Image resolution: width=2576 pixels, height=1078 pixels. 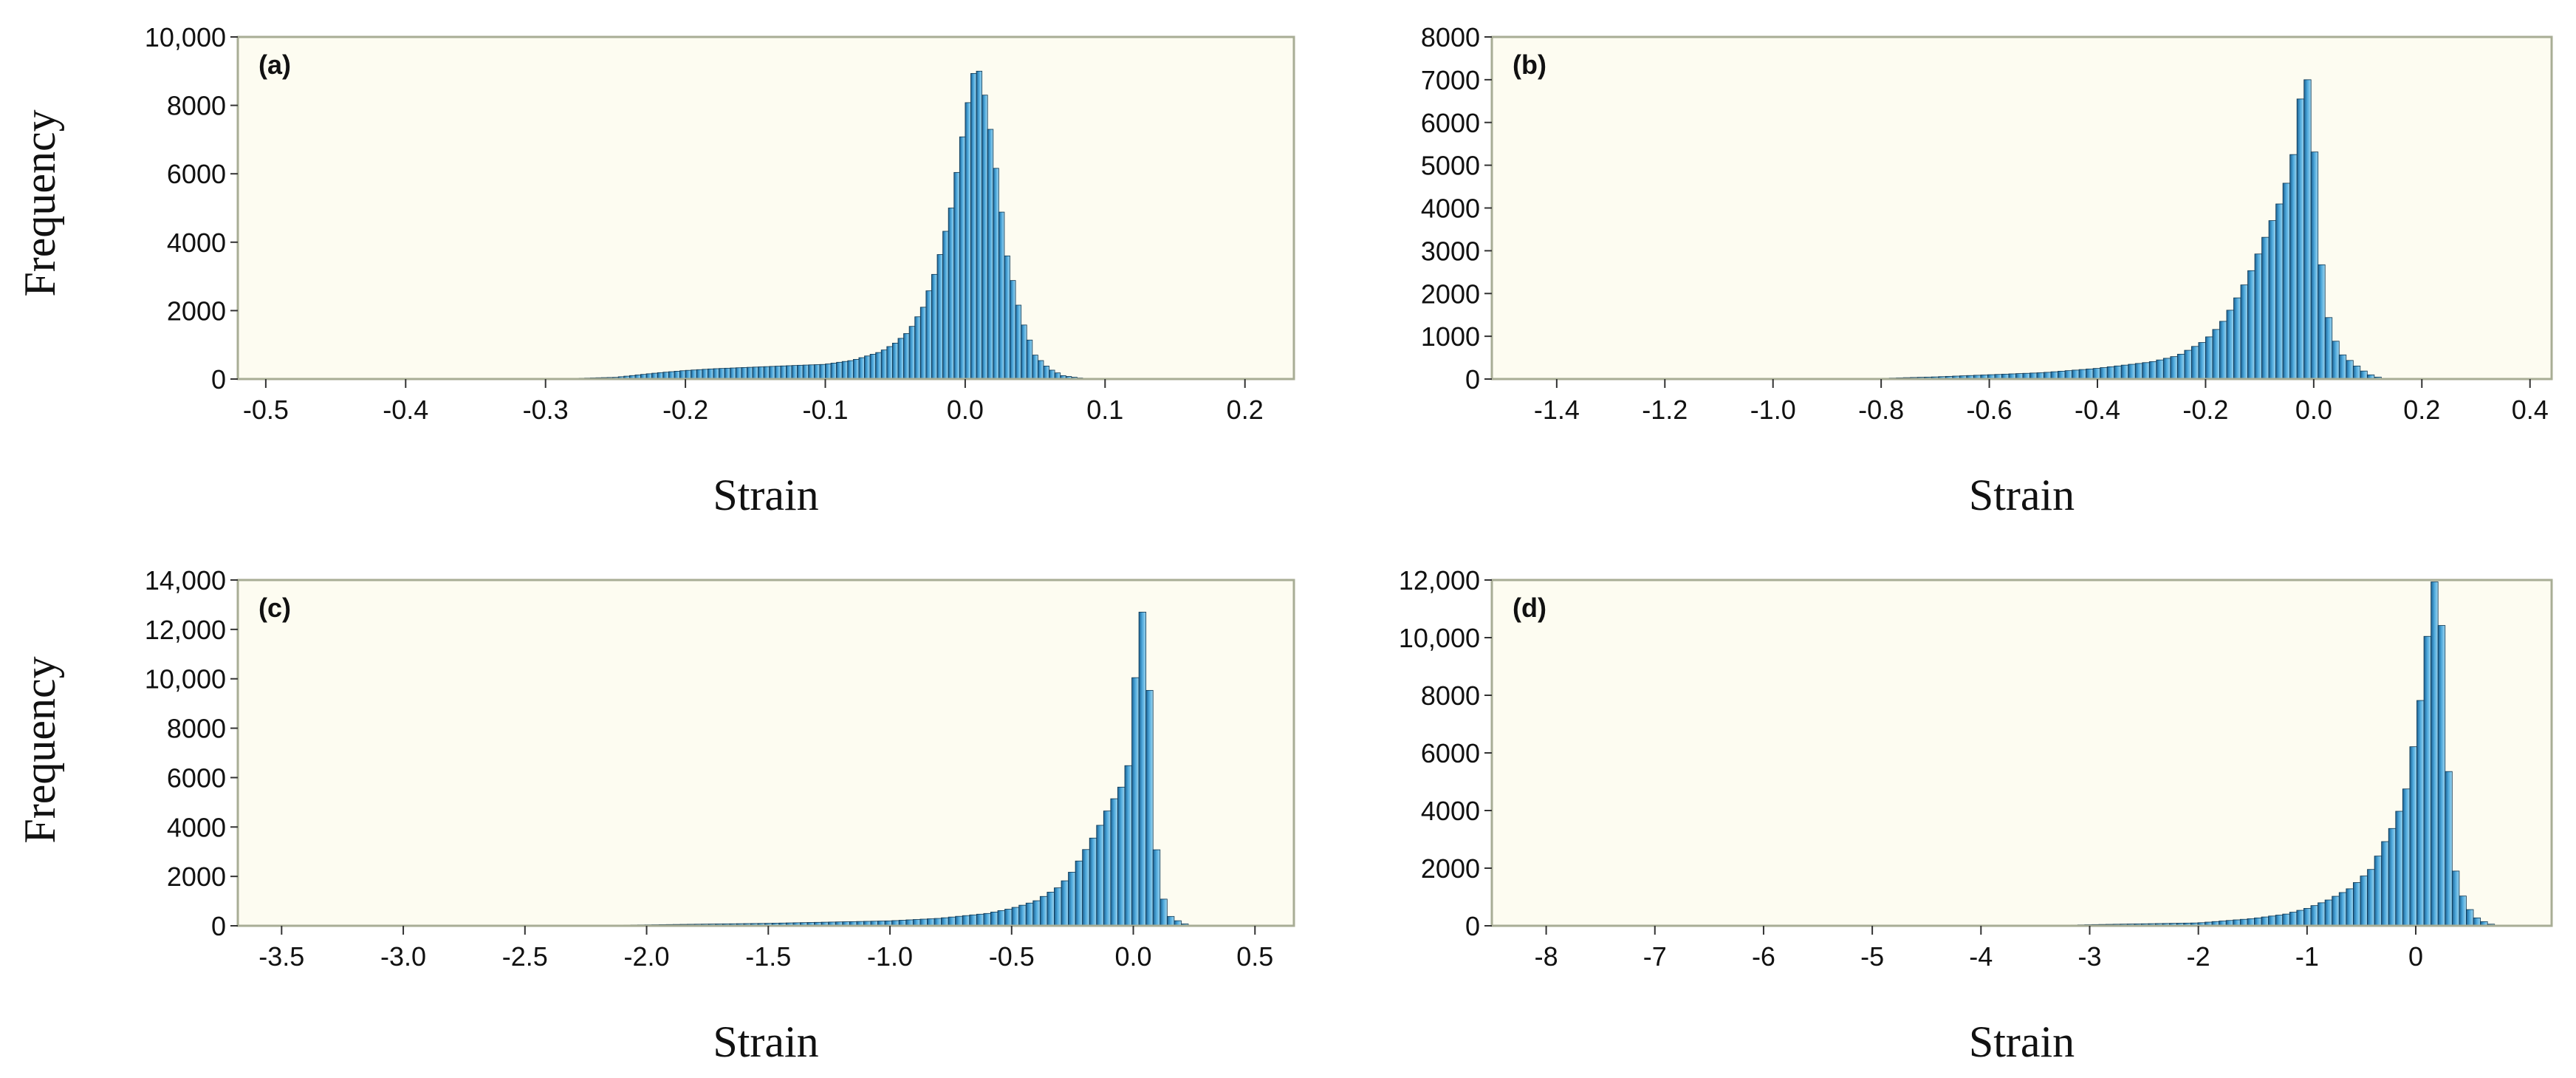 What do you see at coordinates (185, 580) in the screenshot?
I see `y-tick-label: 14,000` at bounding box center [185, 580].